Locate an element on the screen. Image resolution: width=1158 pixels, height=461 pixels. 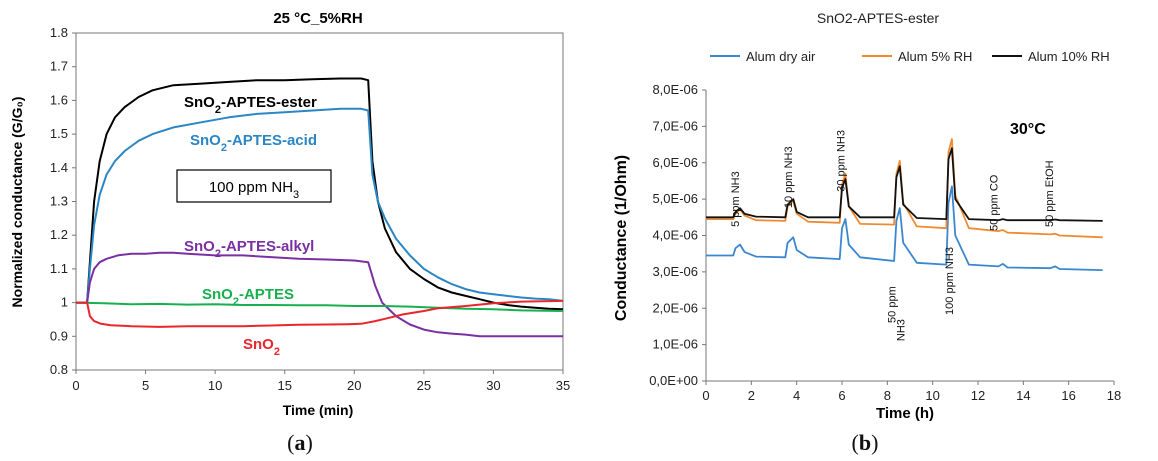
panel-b-x-tick-label: 10 is located at coordinates (932, 395).